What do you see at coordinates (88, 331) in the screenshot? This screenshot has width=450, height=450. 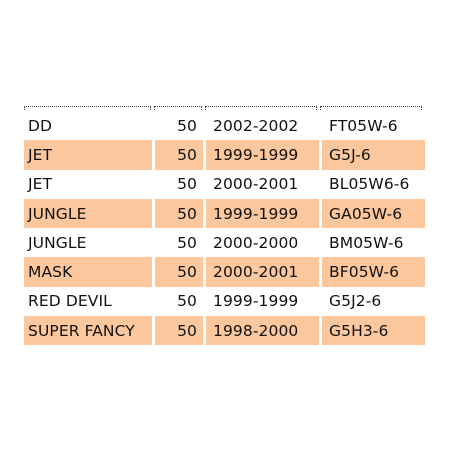 I see `cell-name: SUPER FANCY` at bounding box center [88, 331].